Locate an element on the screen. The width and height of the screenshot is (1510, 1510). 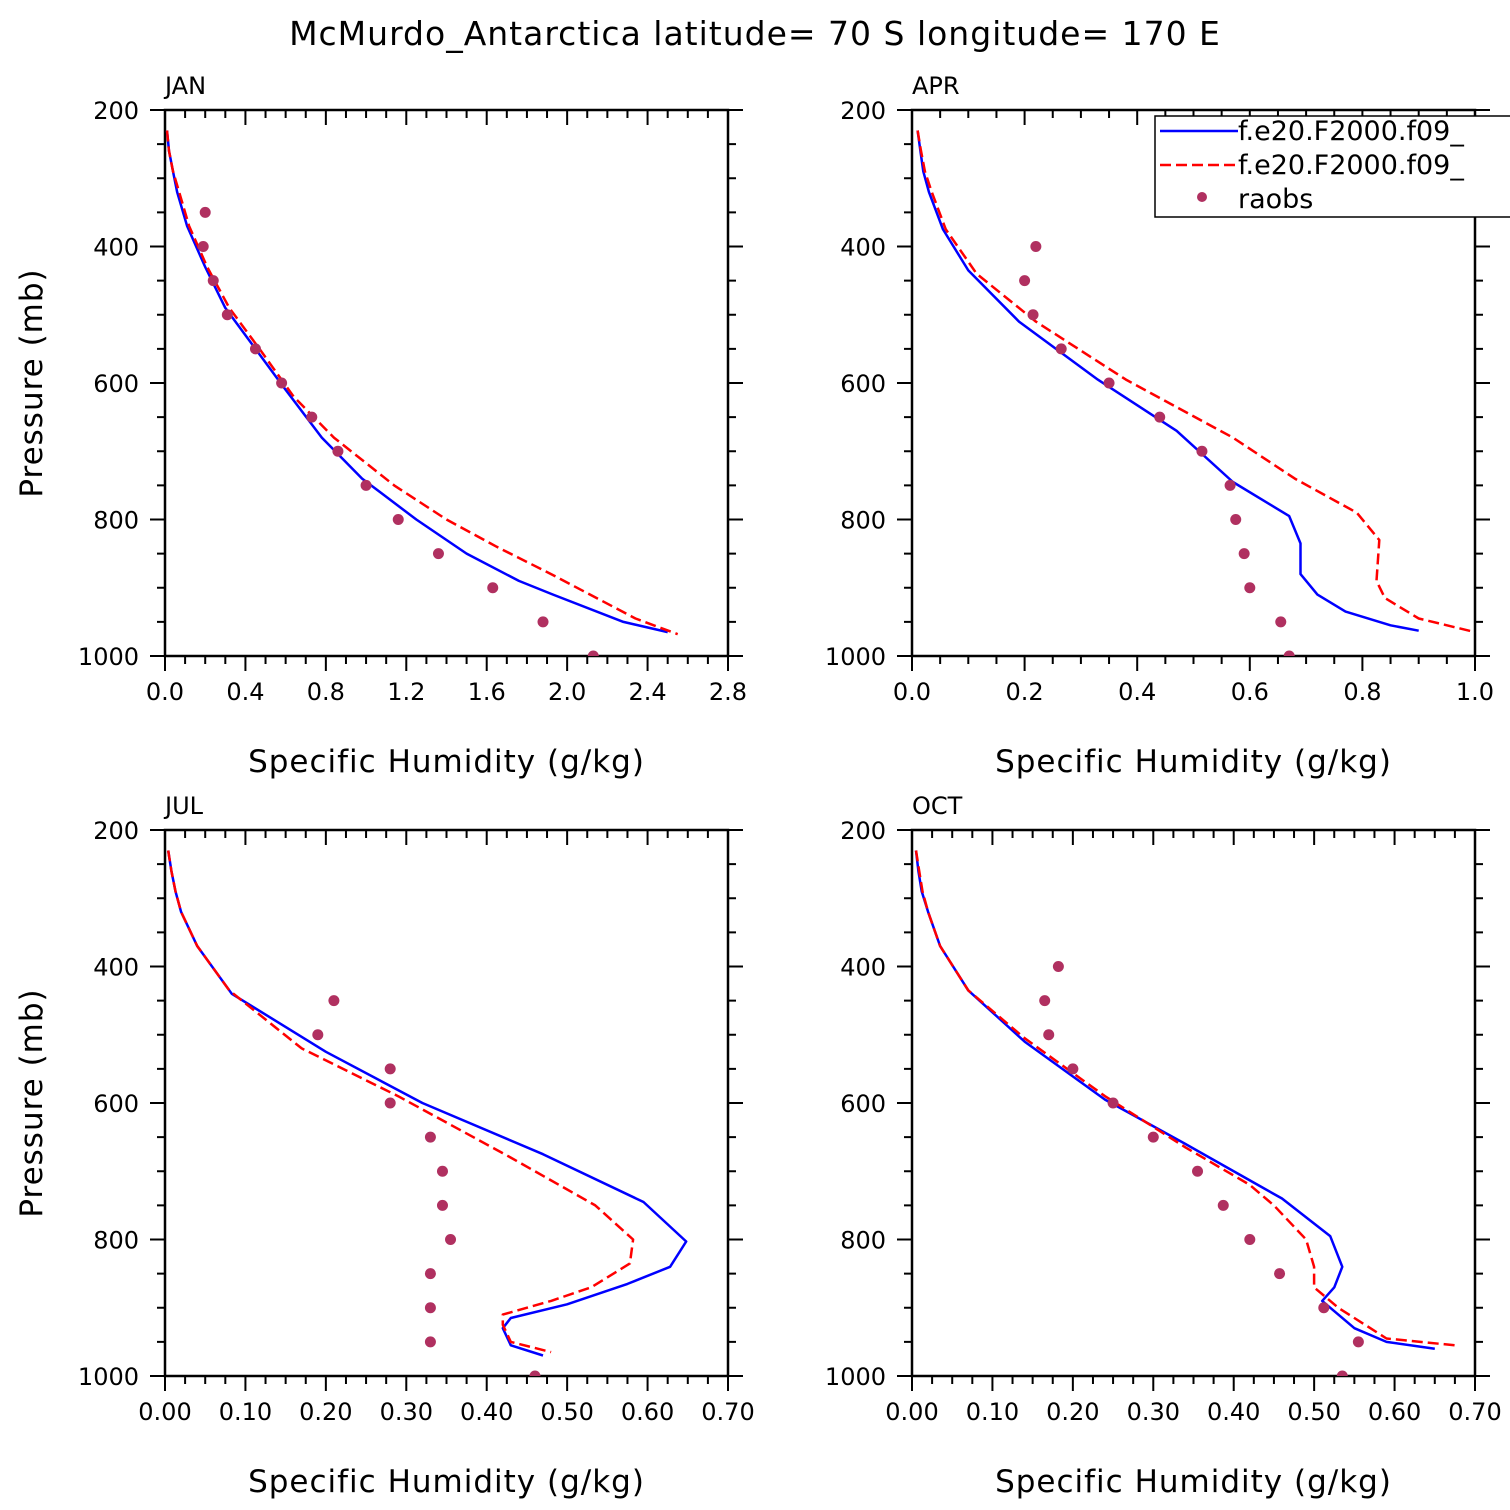
legend-box: f.e20.F2000.f09_f.e20.F2000.f09_raobs is located at coordinates (1332, 166).